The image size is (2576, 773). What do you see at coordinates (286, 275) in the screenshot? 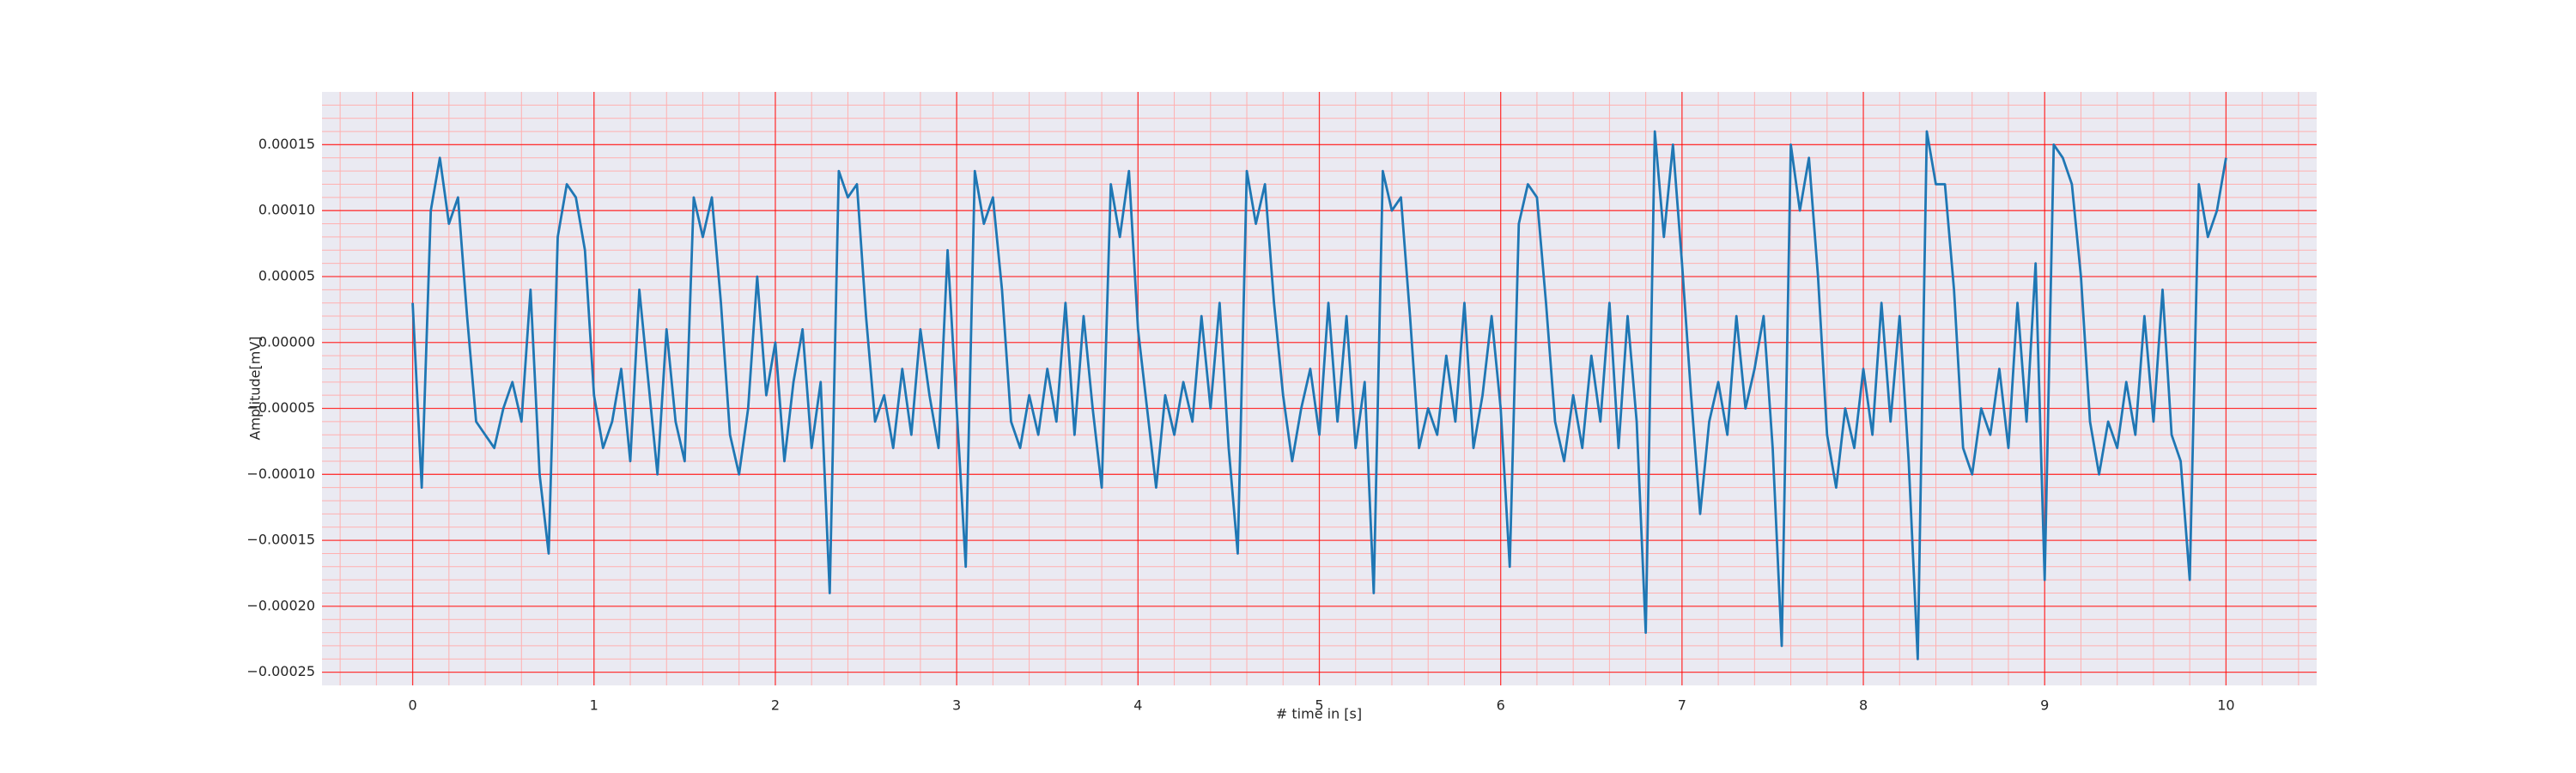
I see `y-tick-label: 0.00005` at bounding box center [286, 275].